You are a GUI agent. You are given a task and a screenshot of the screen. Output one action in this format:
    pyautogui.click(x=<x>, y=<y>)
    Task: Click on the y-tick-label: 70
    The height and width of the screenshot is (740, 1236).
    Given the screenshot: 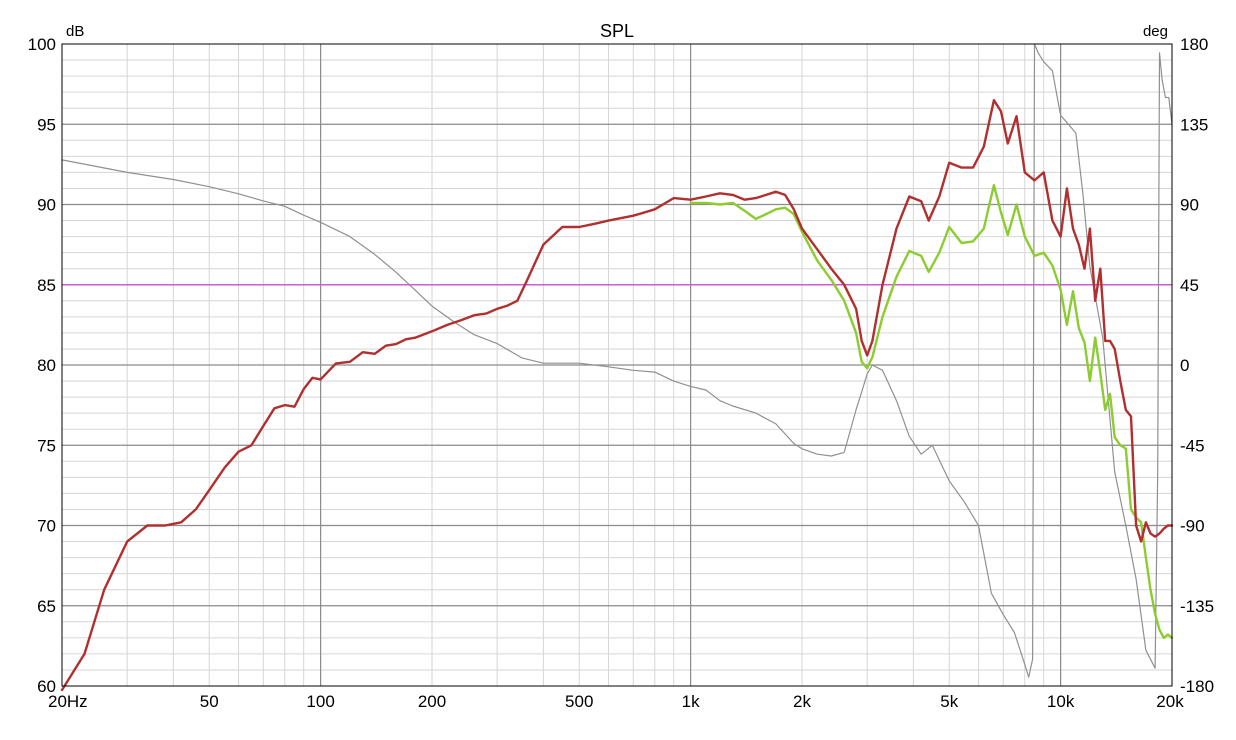 What is the action you would take?
    pyautogui.click(x=46, y=526)
    